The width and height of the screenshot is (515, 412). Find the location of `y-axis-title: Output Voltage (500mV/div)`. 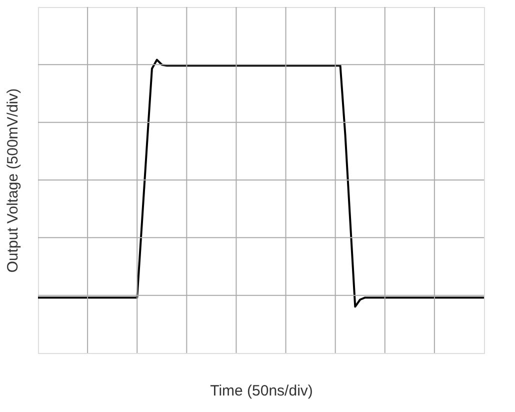

y-axis-title: Output Voltage (500mV/div) is located at coordinates (13, 180).